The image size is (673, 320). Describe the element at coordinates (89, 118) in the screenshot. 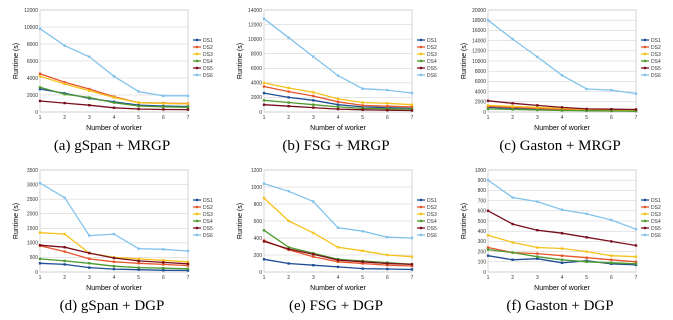

I see `x-tick-label: 3` at that location.